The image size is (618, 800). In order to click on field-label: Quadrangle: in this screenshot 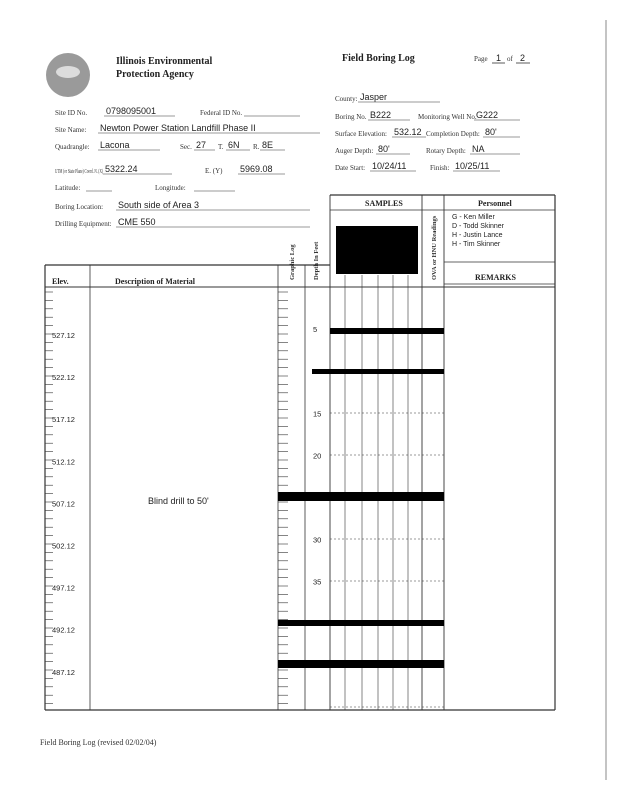, I will do `click(72, 147)`.